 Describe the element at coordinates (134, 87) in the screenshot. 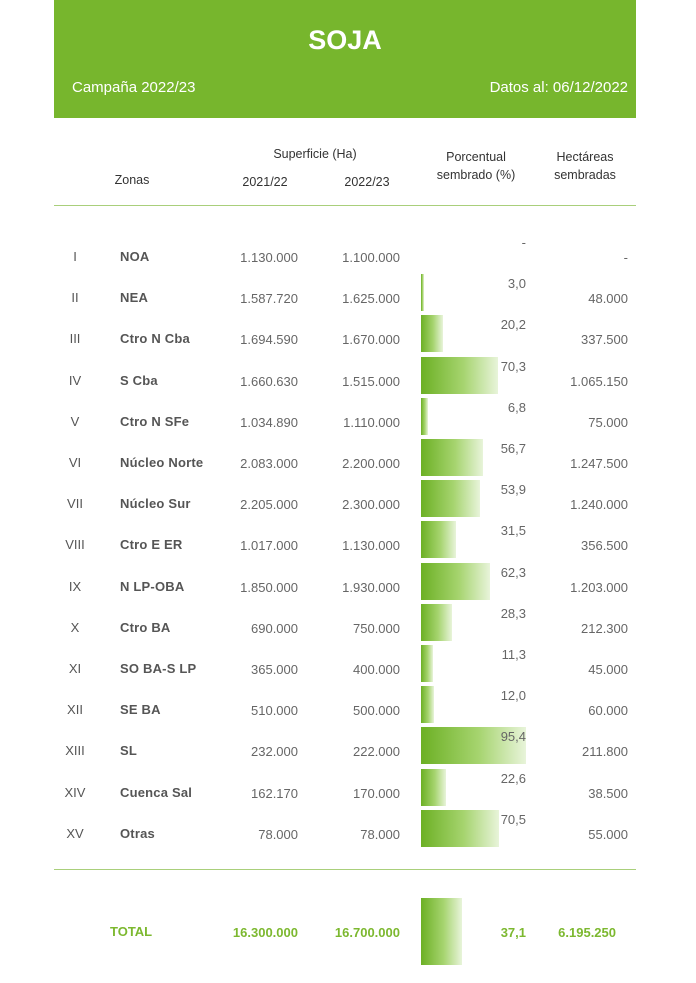

I see `campaign-label: Campaña 2022/23` at that location.